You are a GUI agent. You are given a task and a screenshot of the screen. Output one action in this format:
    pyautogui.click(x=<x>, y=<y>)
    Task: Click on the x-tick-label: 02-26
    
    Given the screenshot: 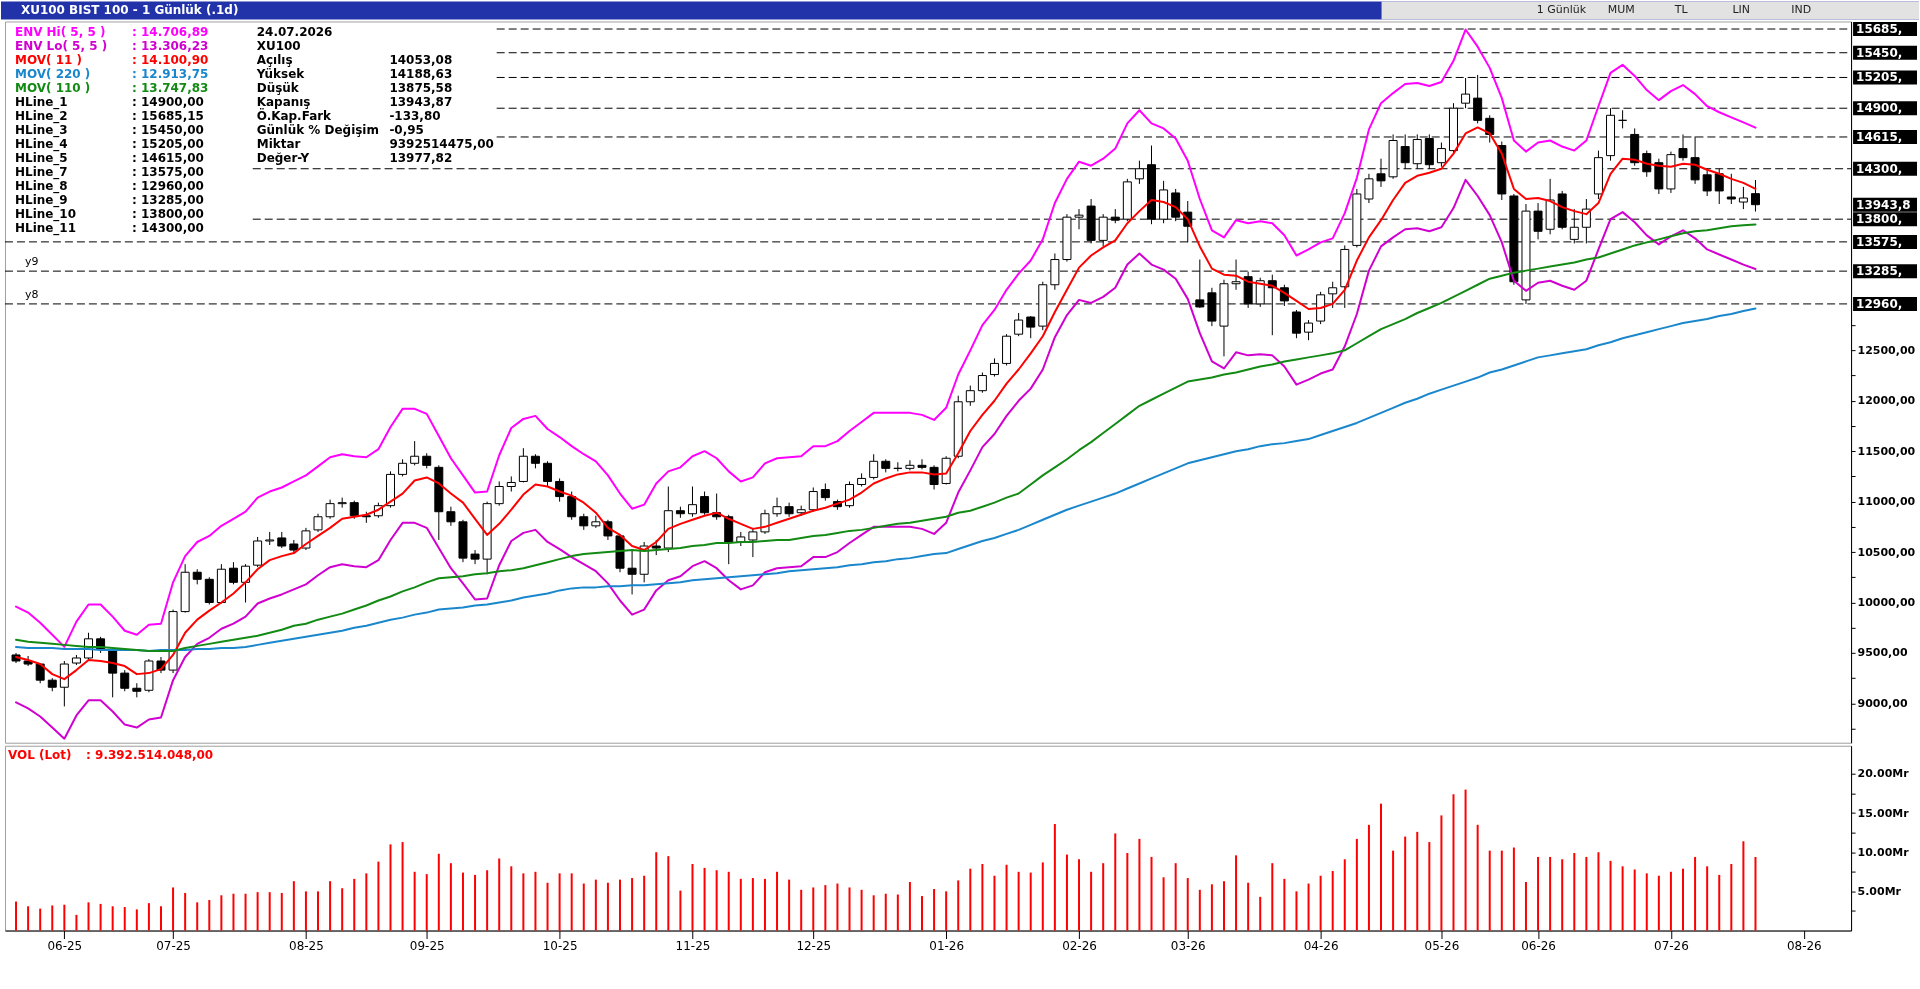 What is the action you would take?
    pyautogui.click(x=1079, y=946)
    